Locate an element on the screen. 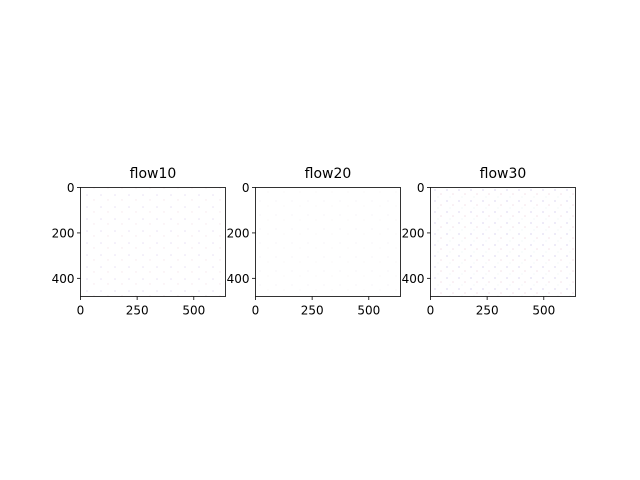  subplot-title: flow20 is located at coordinates (328, 174).